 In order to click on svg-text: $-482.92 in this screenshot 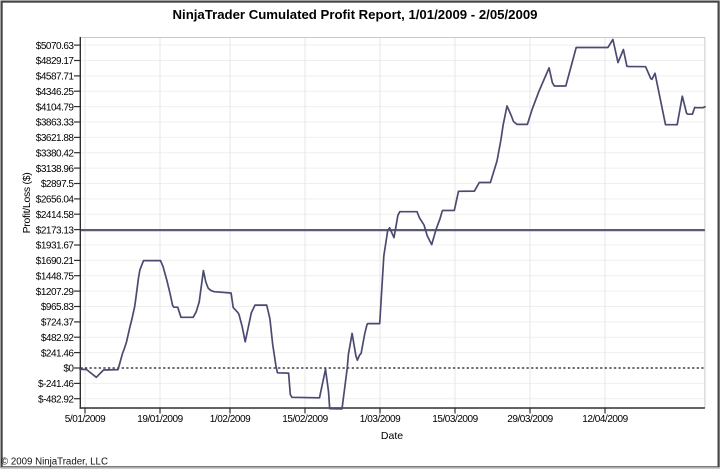, I will do `click(56, 399)`.